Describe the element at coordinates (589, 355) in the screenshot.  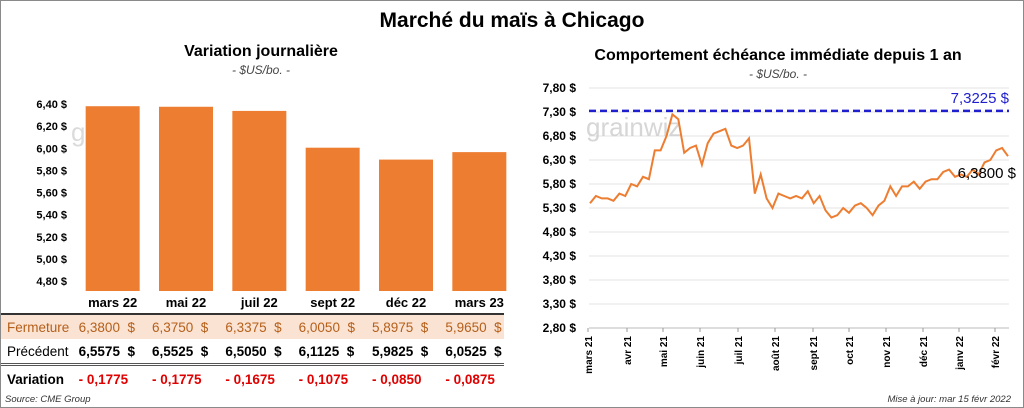
I see `line-x-tick-label: mars 21` at that location.